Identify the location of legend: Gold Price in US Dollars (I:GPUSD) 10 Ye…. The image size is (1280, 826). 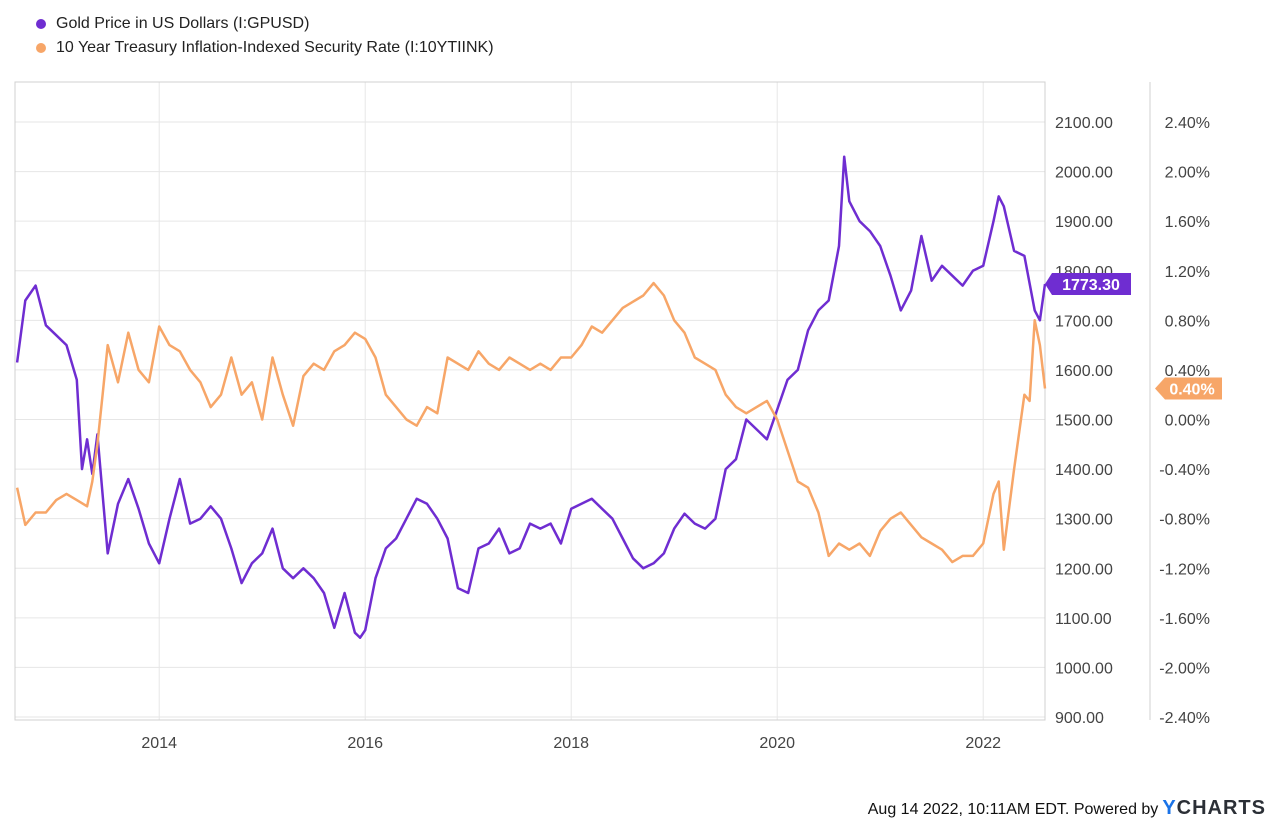
(265, 36).